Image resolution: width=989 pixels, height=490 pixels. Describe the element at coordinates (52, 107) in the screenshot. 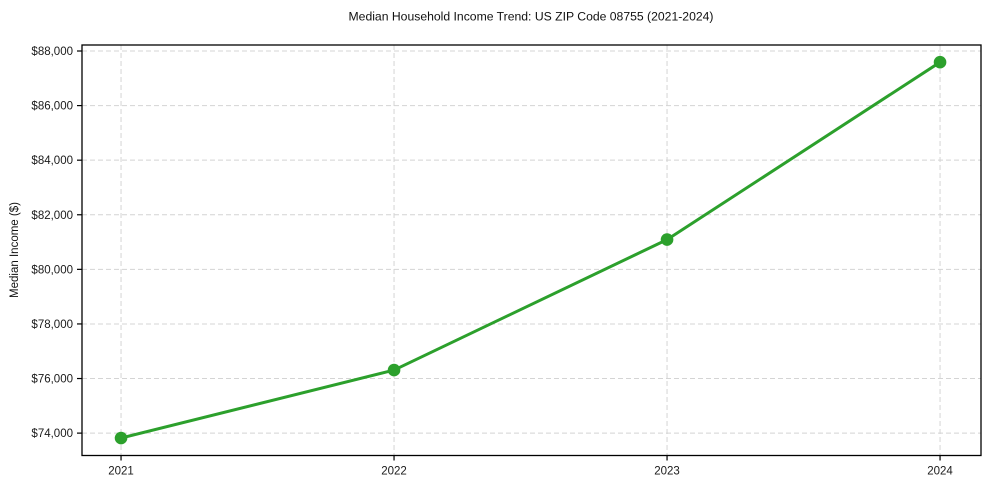

I see `y-tick-label: $86,000` at that location.